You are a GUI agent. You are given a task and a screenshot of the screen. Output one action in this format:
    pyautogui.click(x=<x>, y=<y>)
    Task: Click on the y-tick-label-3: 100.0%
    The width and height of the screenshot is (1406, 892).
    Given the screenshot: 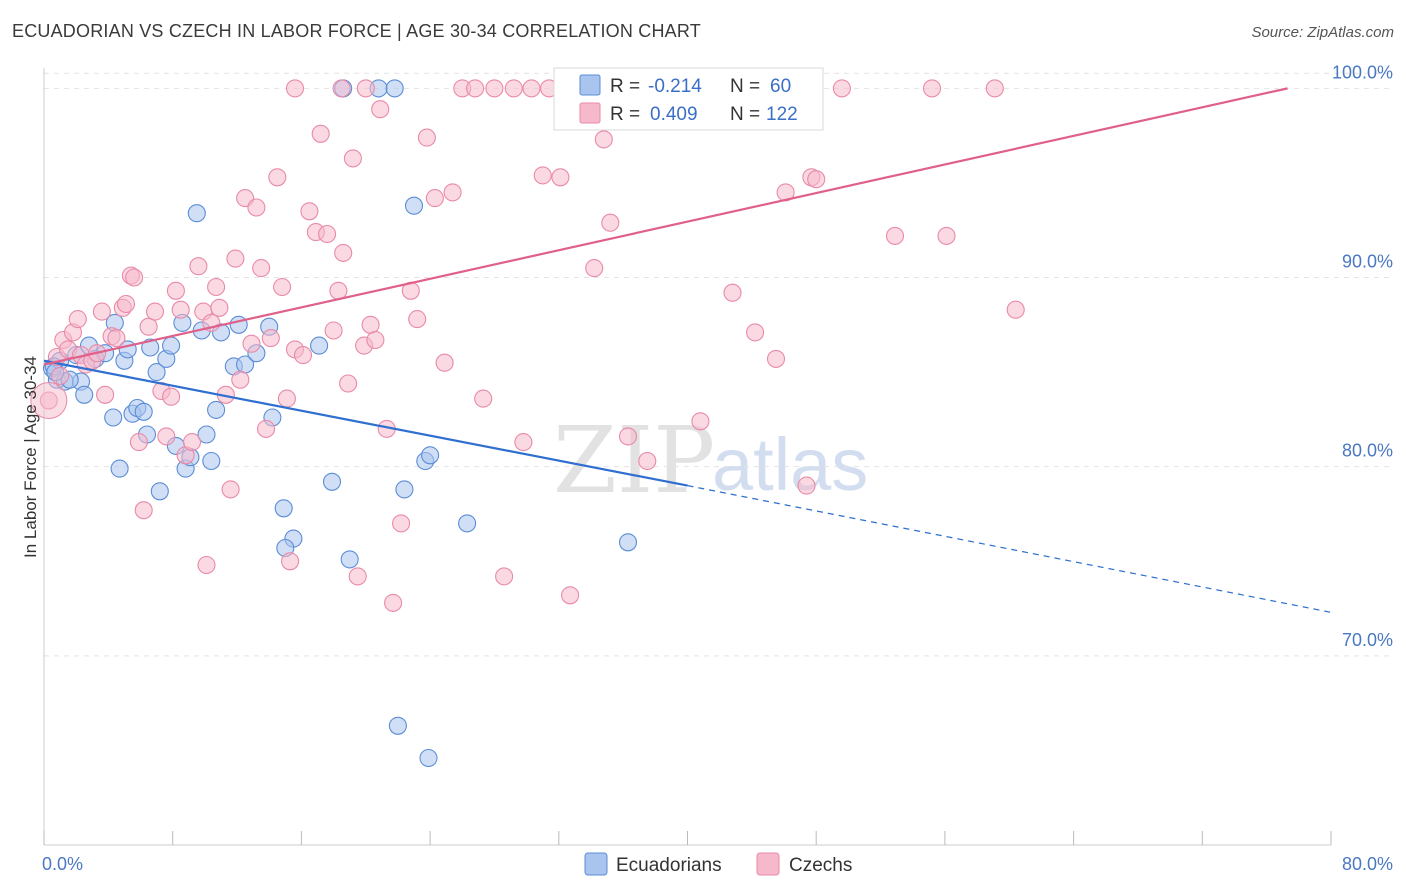 What is the action you would take?
    pyautogui.click(x=1362, y=72)
    